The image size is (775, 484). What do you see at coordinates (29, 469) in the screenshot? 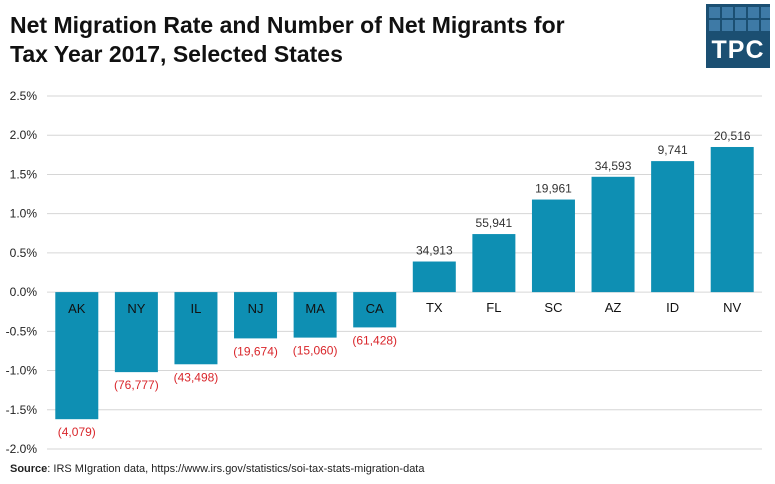
I see `source-label: Source` at bounding box center [29, 469].